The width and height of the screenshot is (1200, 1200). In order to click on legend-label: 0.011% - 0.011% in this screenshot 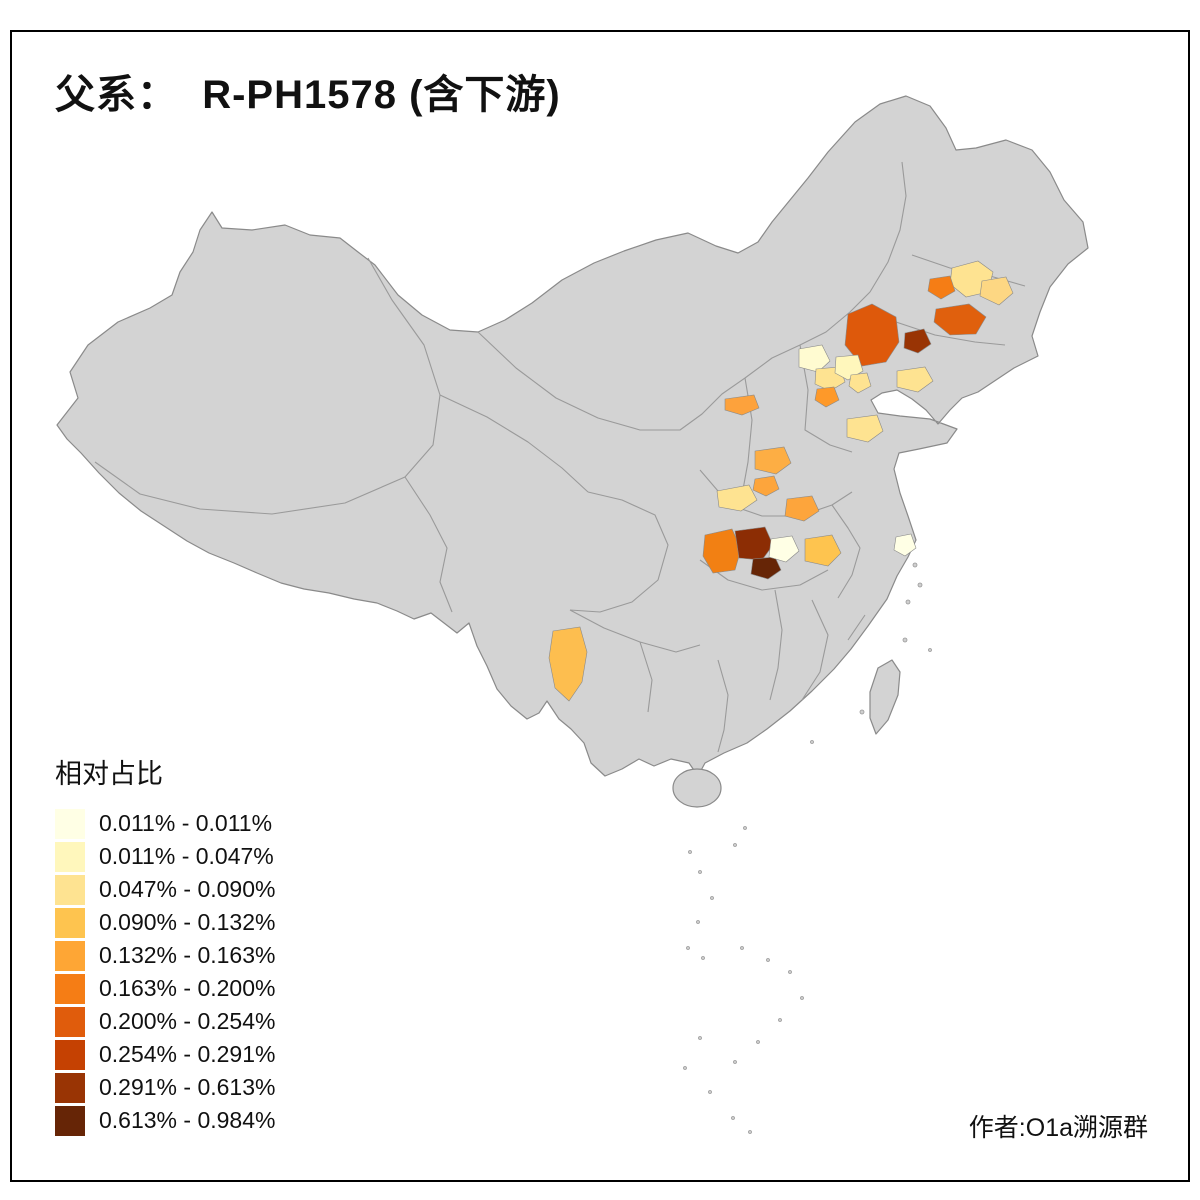, I will do `click(186, 823)`.